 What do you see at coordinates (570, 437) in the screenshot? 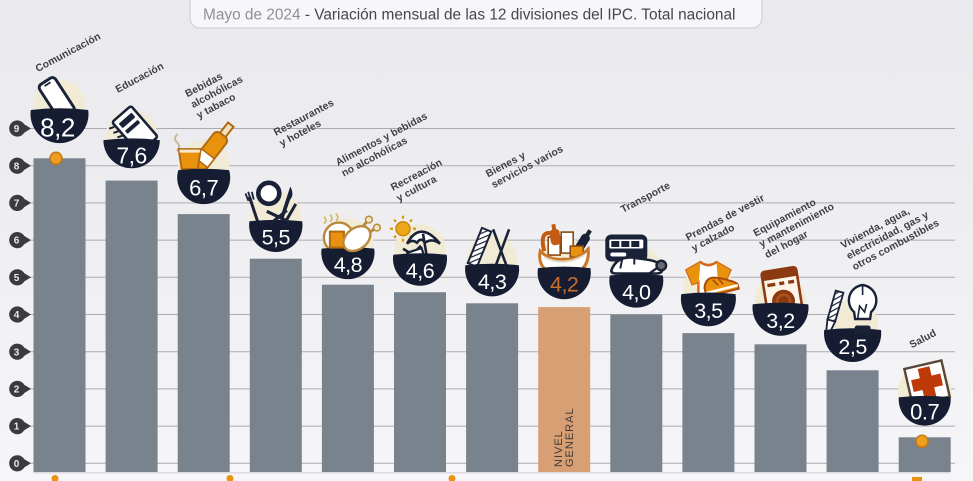
I see `svg-text: GENERAL` at bounding box center [570, 437].